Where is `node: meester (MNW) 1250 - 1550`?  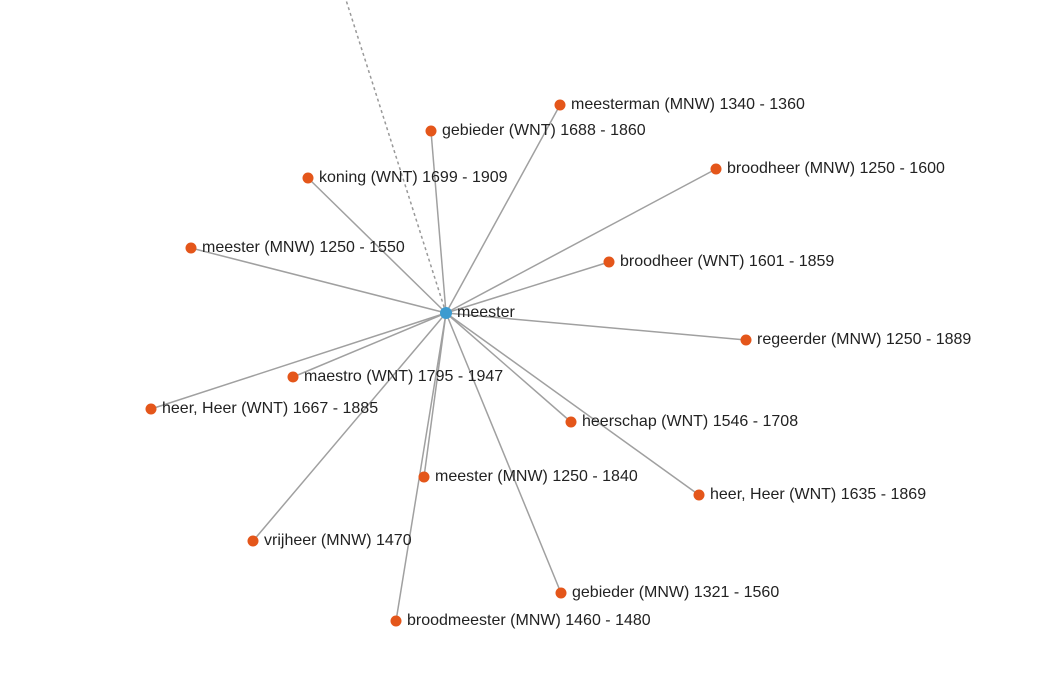
node: meester (MNW) 1250 - 1550 is located at coordinates (295, 247).